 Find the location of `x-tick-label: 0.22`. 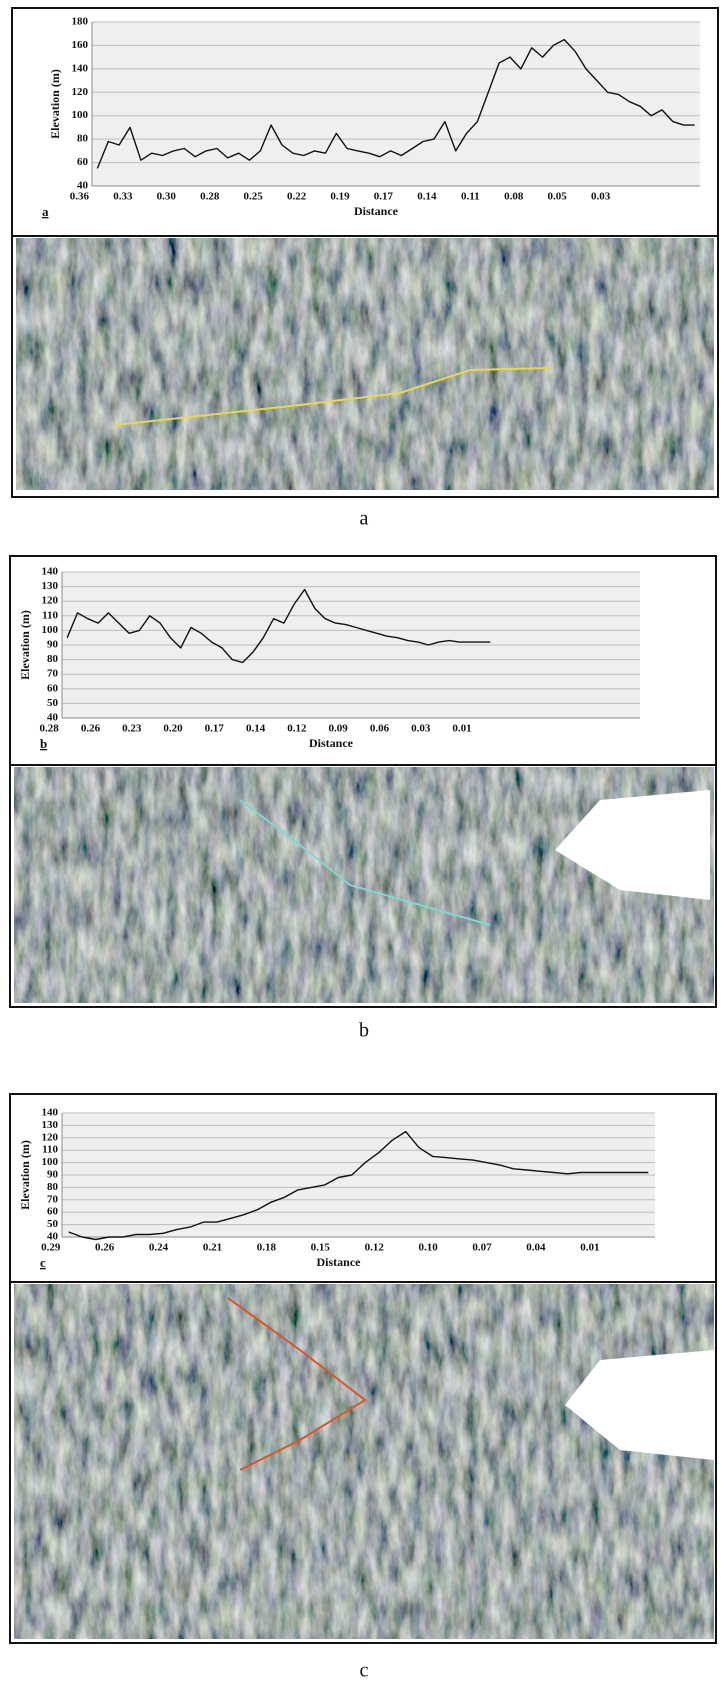

x-tick-label: 0.22 is located at coordinates (297, 197).